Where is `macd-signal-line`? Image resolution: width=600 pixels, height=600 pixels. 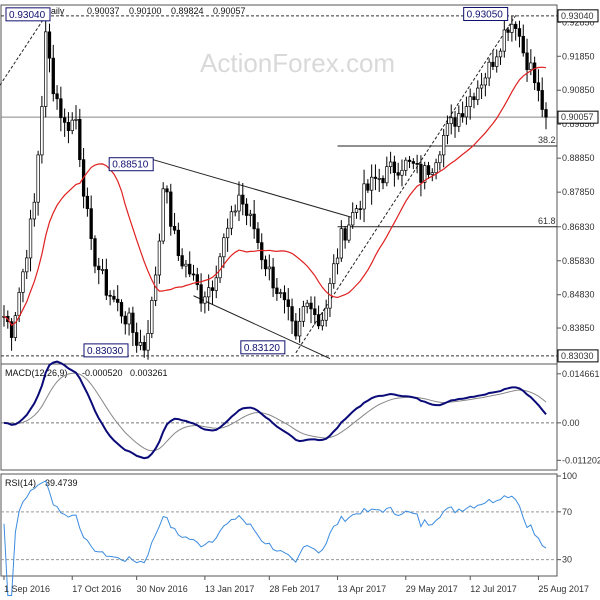
macd-signal-line is located at coordinates (275, 412).